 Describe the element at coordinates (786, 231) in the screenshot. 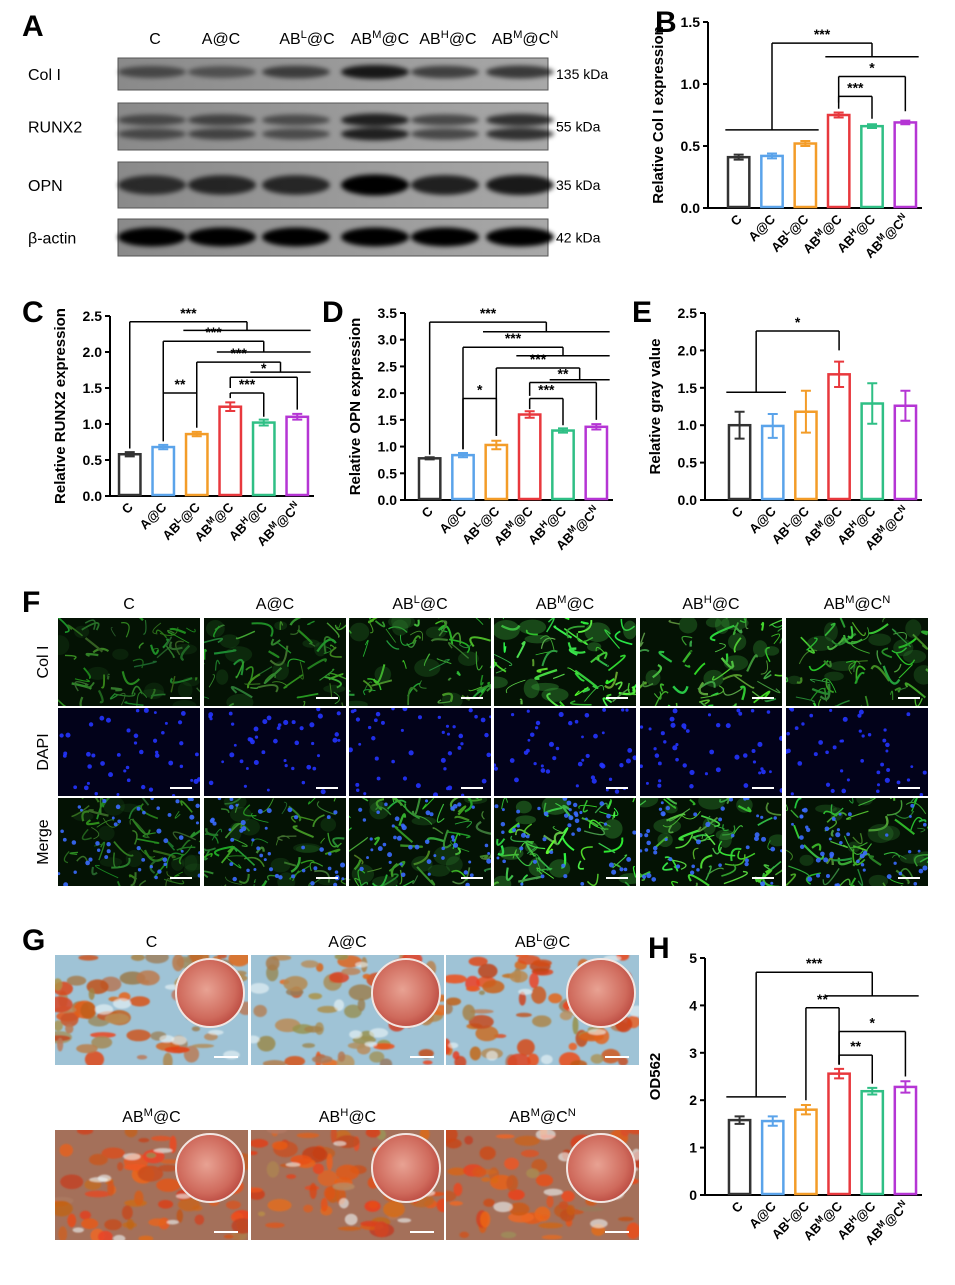

I see `x-tick-label-part: L` at that location.